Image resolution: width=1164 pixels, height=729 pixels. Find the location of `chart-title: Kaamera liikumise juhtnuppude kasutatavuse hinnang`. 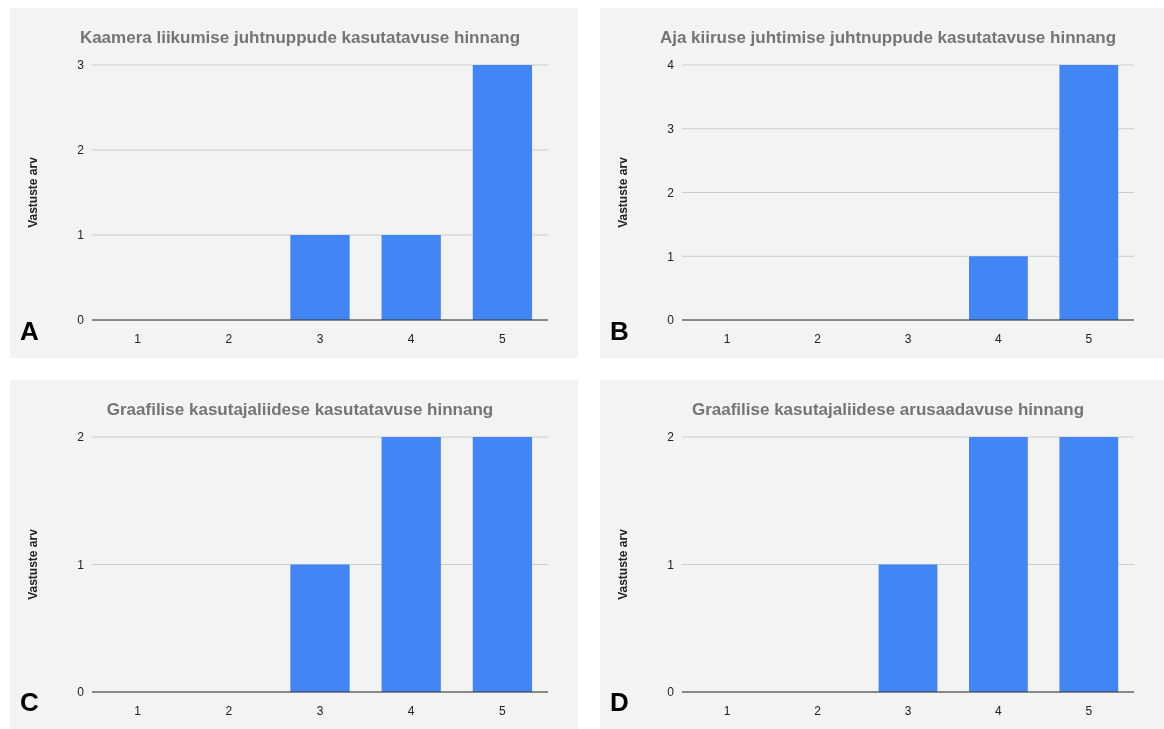

chart-title: Kaamera liikumise juhtnuppude kasutatavuse hinnang is located at coordinates (300, 37).